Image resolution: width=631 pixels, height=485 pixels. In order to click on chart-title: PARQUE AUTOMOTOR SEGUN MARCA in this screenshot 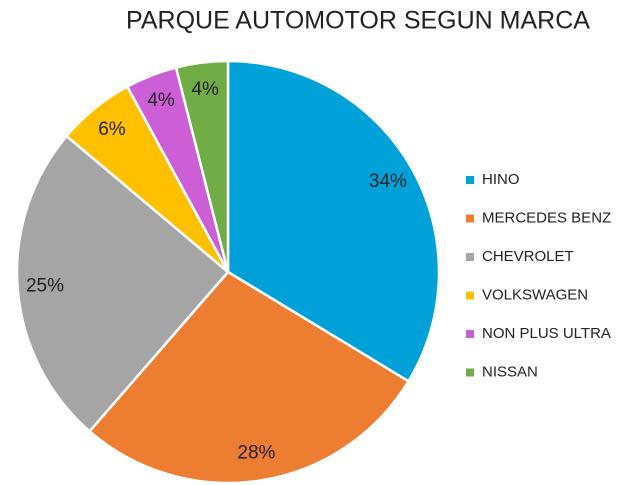, I will do `click(358, 21)`.